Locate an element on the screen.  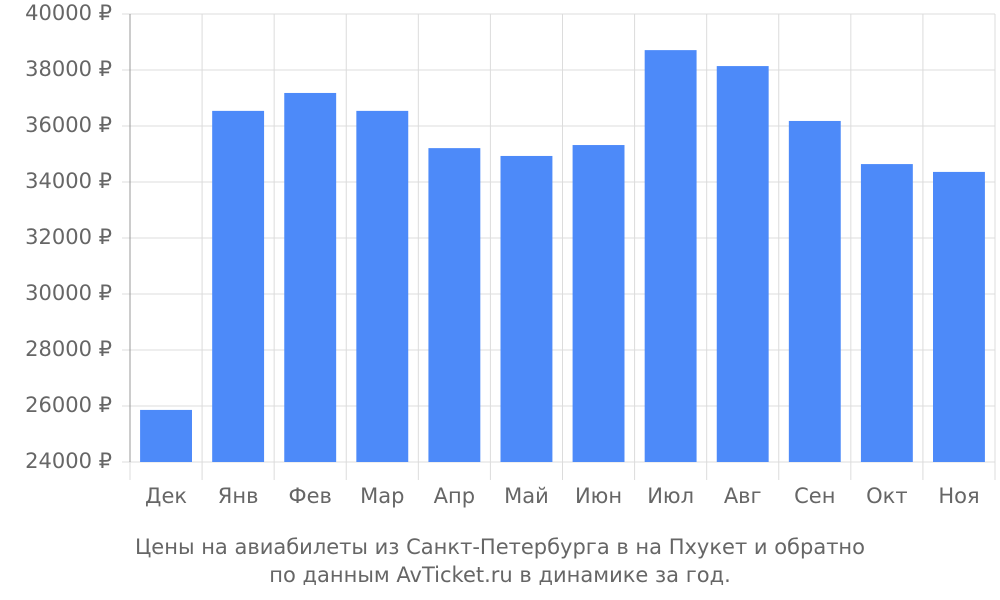
y-tick-label: 28000 ₽ is located at coordinates (68, 349).